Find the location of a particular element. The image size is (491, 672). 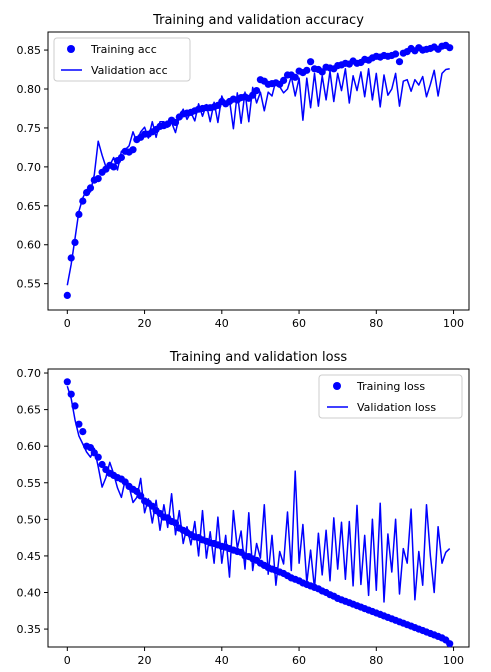

accuracy-legend-box is located at coordinates (122, 59).